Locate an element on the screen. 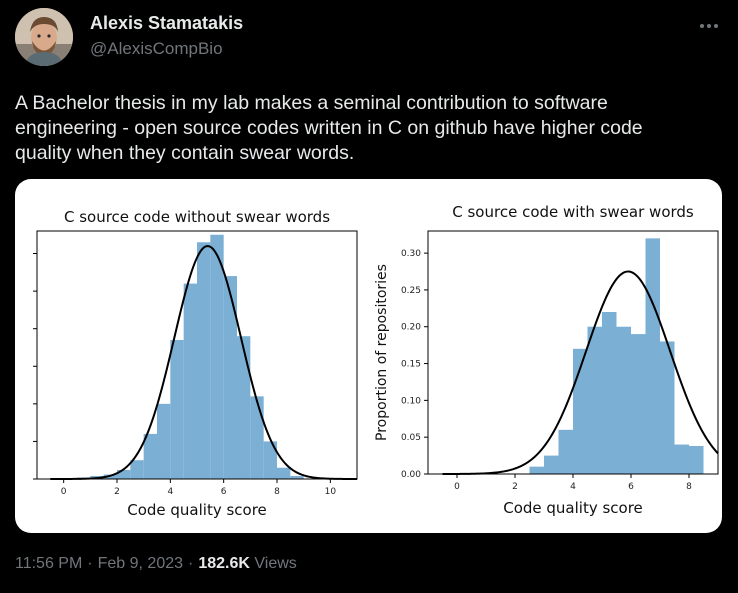 The width and height of the screenshot is (738, 593). tweet-metadata: 11:56 PM · Feb 9, 2023 · 182.6K Views is located at coordinates (156, 564).